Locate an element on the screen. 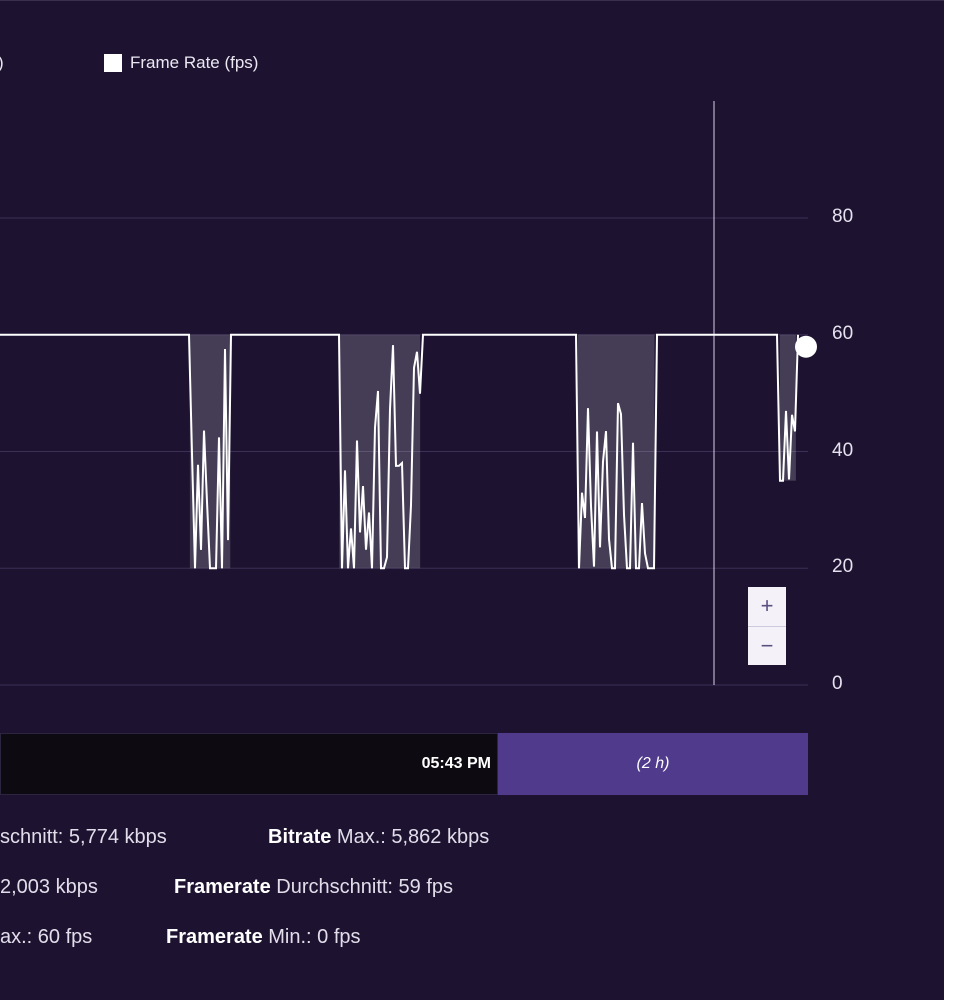  stat-bitrate-min: 2,003 kbps is located at coordinates (49, 887).